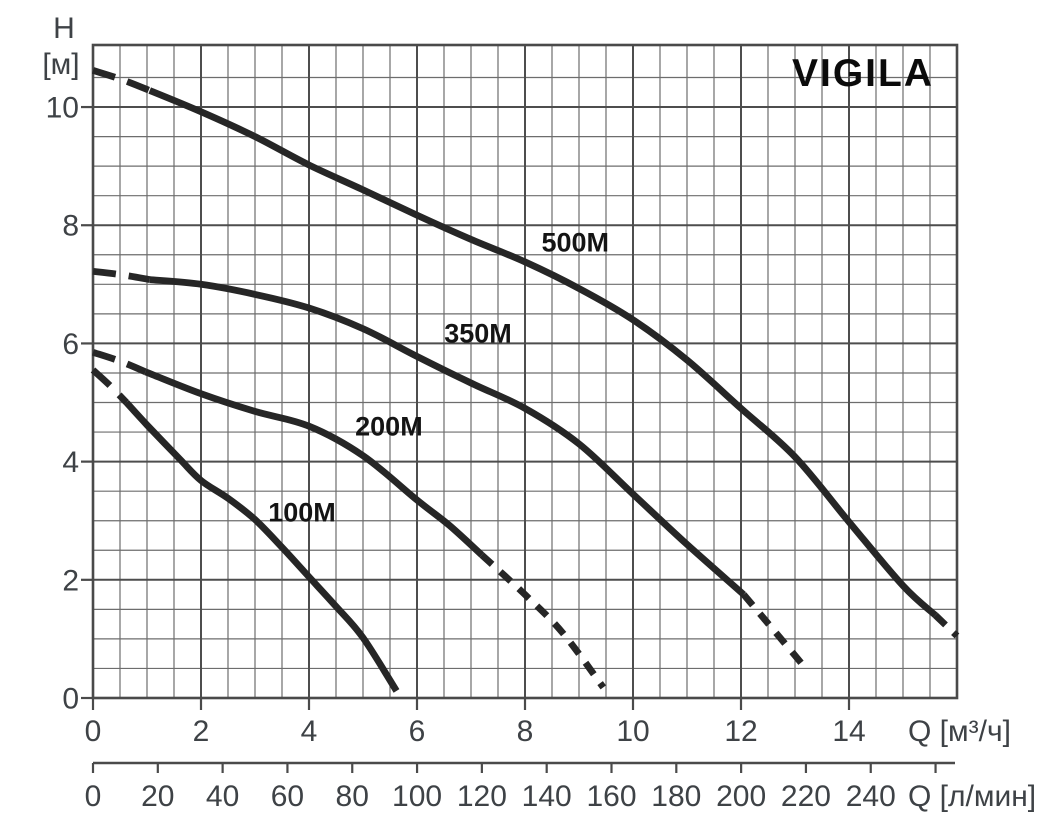  What do you see at coordinates (740, 731) in the screenshot?
I see `x-tick-label: 12` at bounding box center [740, 731].